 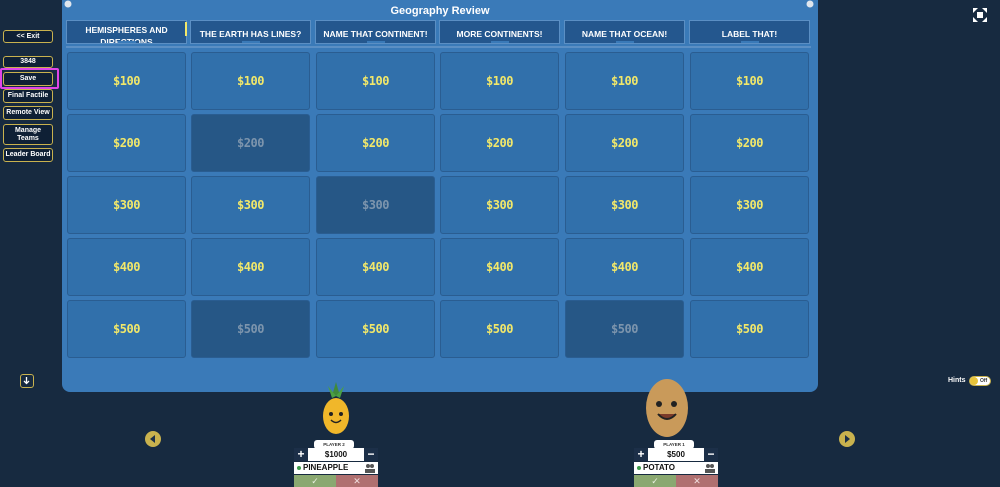 I want to click on tile-used: $200, so click(x=250, y=143).